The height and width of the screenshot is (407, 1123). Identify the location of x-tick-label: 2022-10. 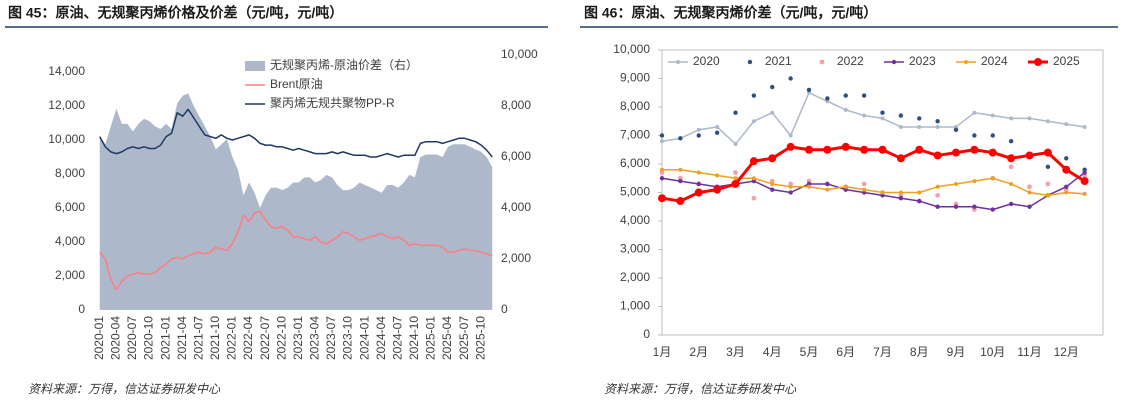
(281, 338).